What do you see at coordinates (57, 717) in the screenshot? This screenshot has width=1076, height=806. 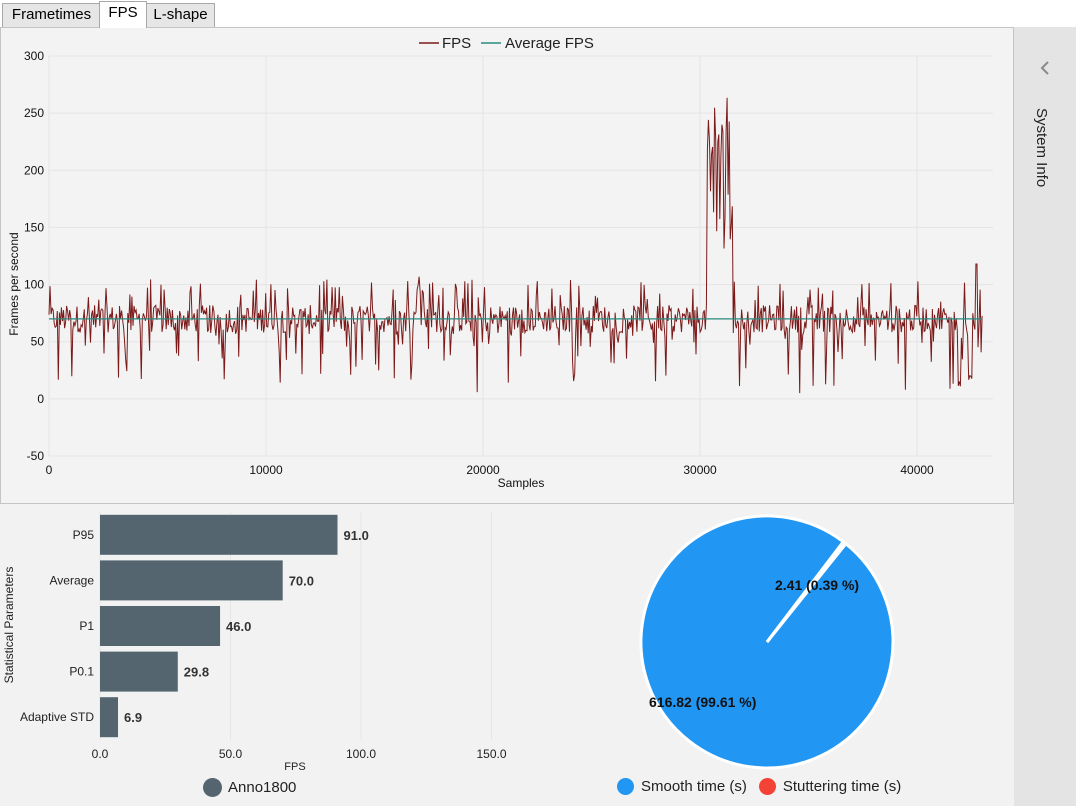 I see `stats-category-label: Adaptive STD` at bounding box center [57, 717].